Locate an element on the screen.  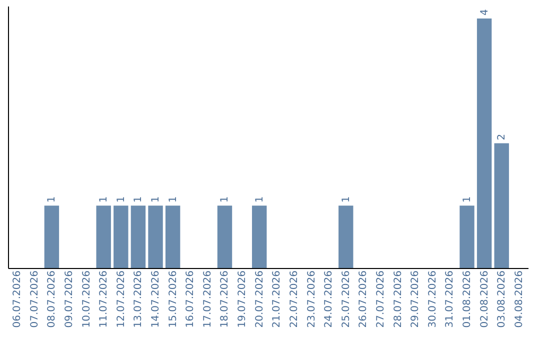
x-tick-label: 02.08.2026 is located at coordinates (484, 299).